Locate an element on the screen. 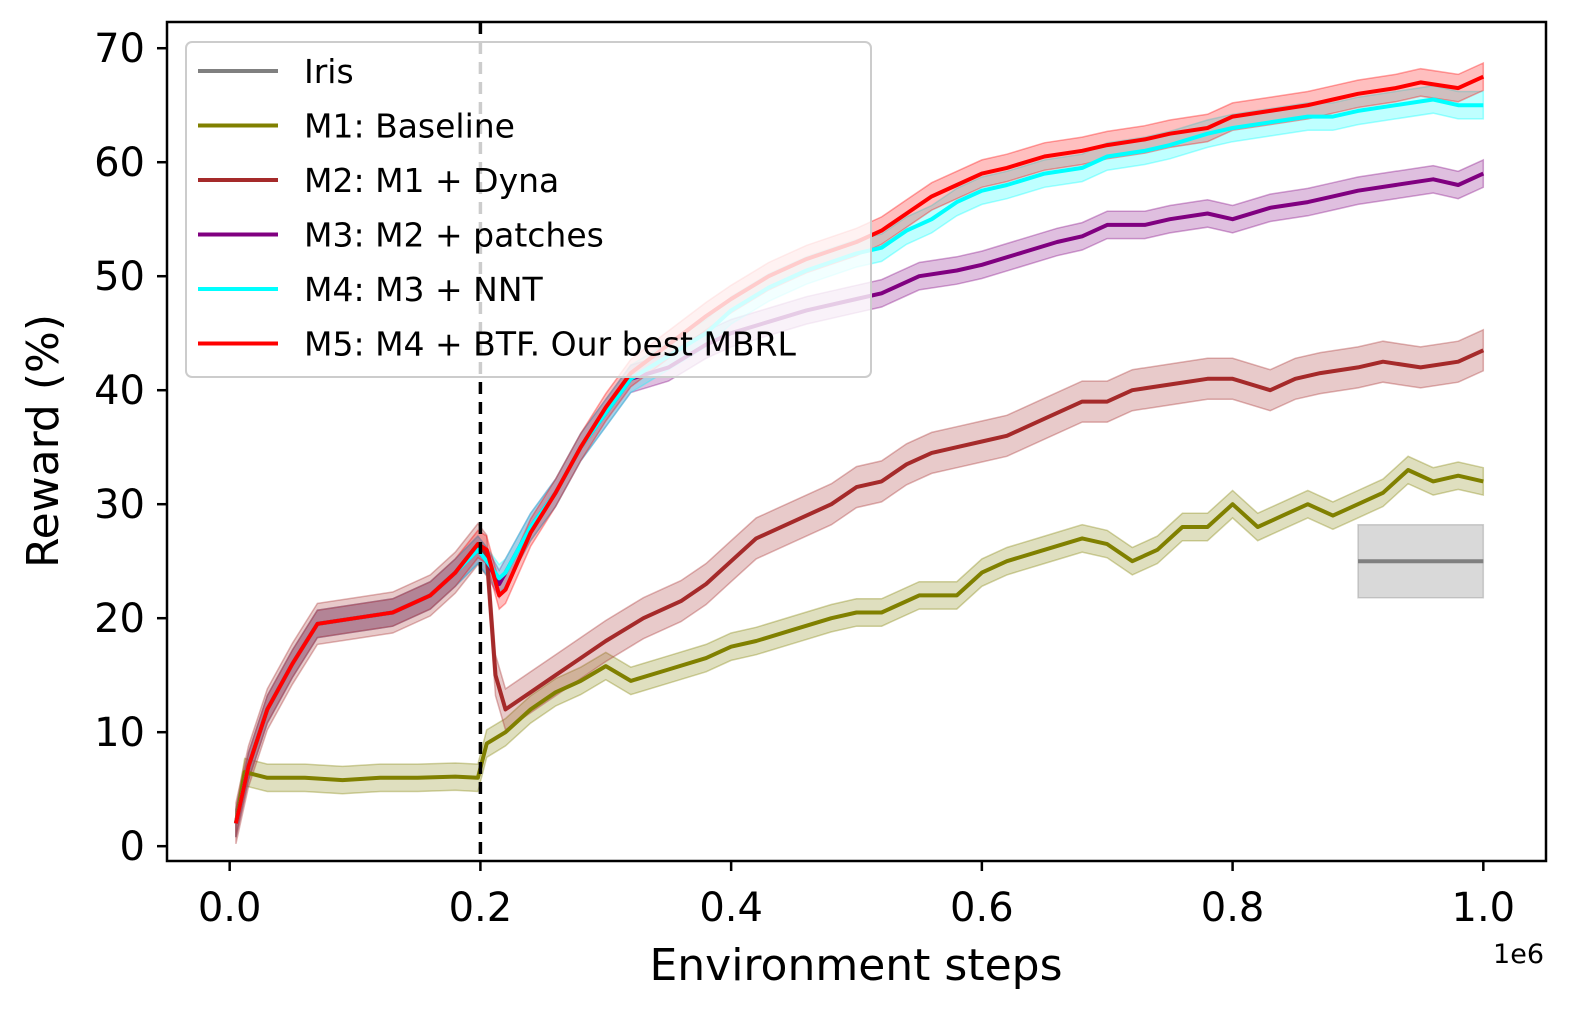  x-tick-label: 1.0 is located at coordinates (1484, 908).